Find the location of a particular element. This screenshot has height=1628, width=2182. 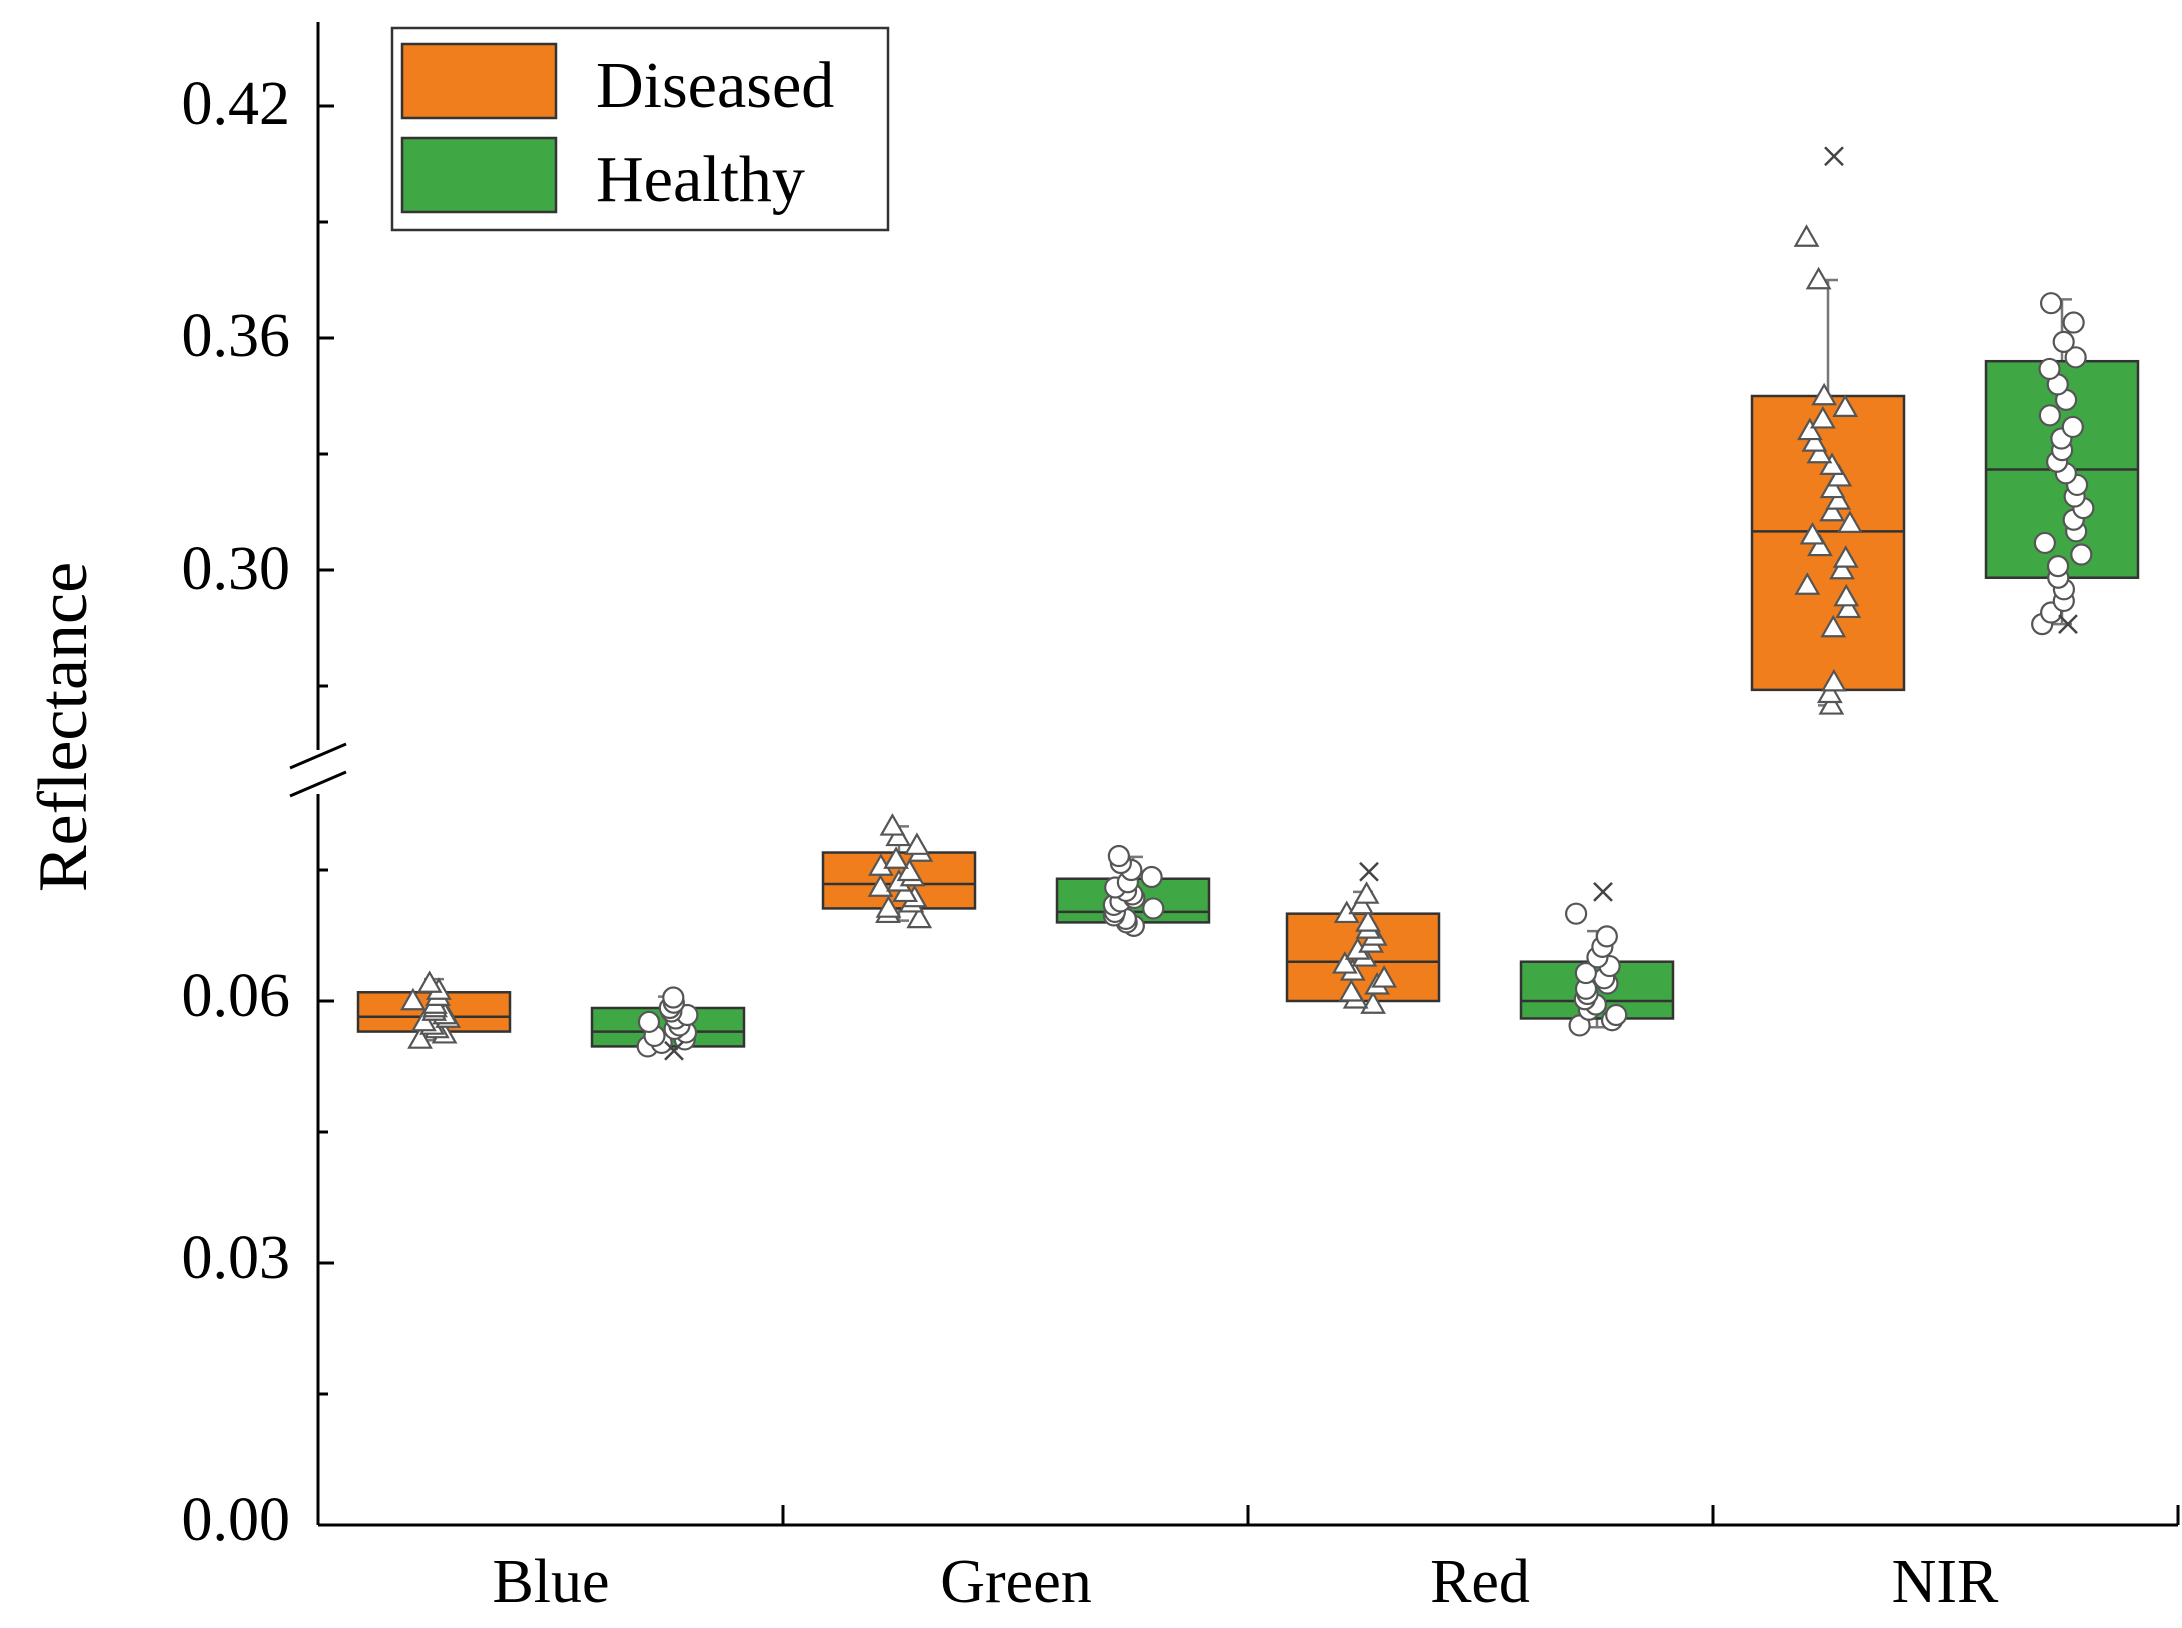

box-diseased-nir is located at coordinates (1828, 430).